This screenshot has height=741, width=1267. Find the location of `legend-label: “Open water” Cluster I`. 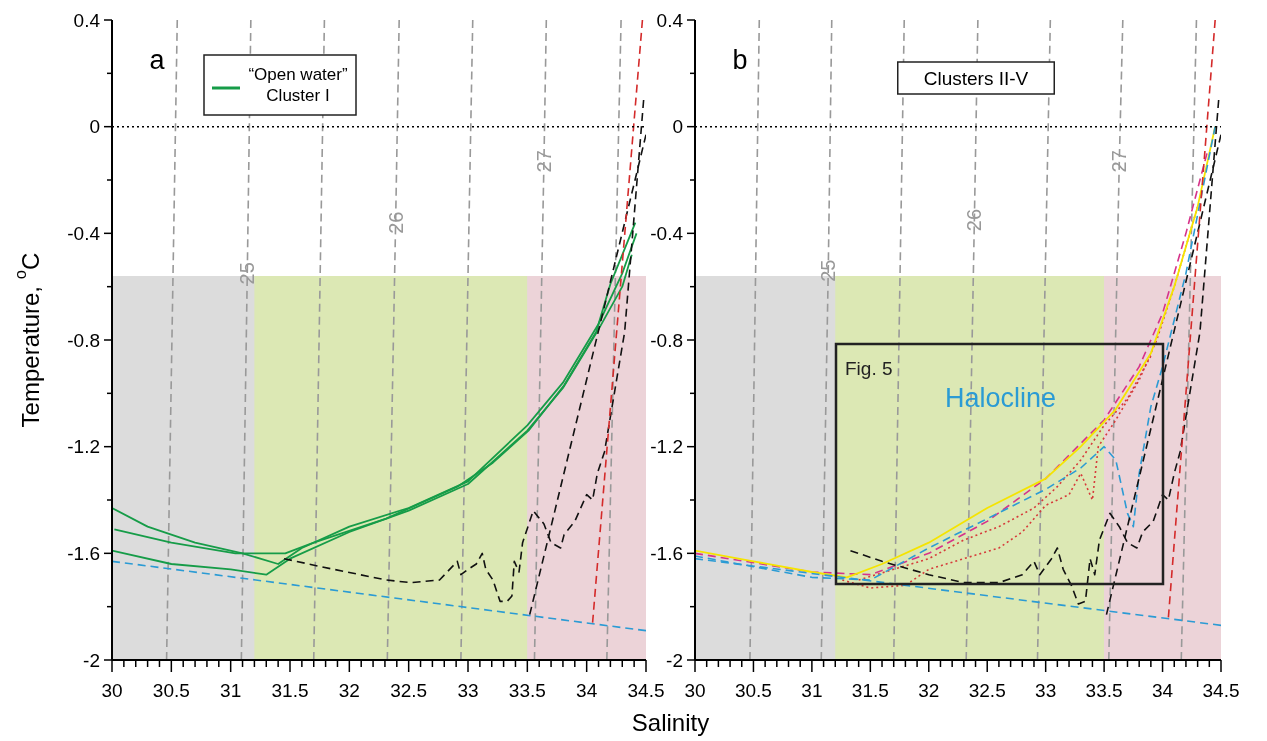

legend-label: “Open water” Cluster I is located at coordinates (298, 85).